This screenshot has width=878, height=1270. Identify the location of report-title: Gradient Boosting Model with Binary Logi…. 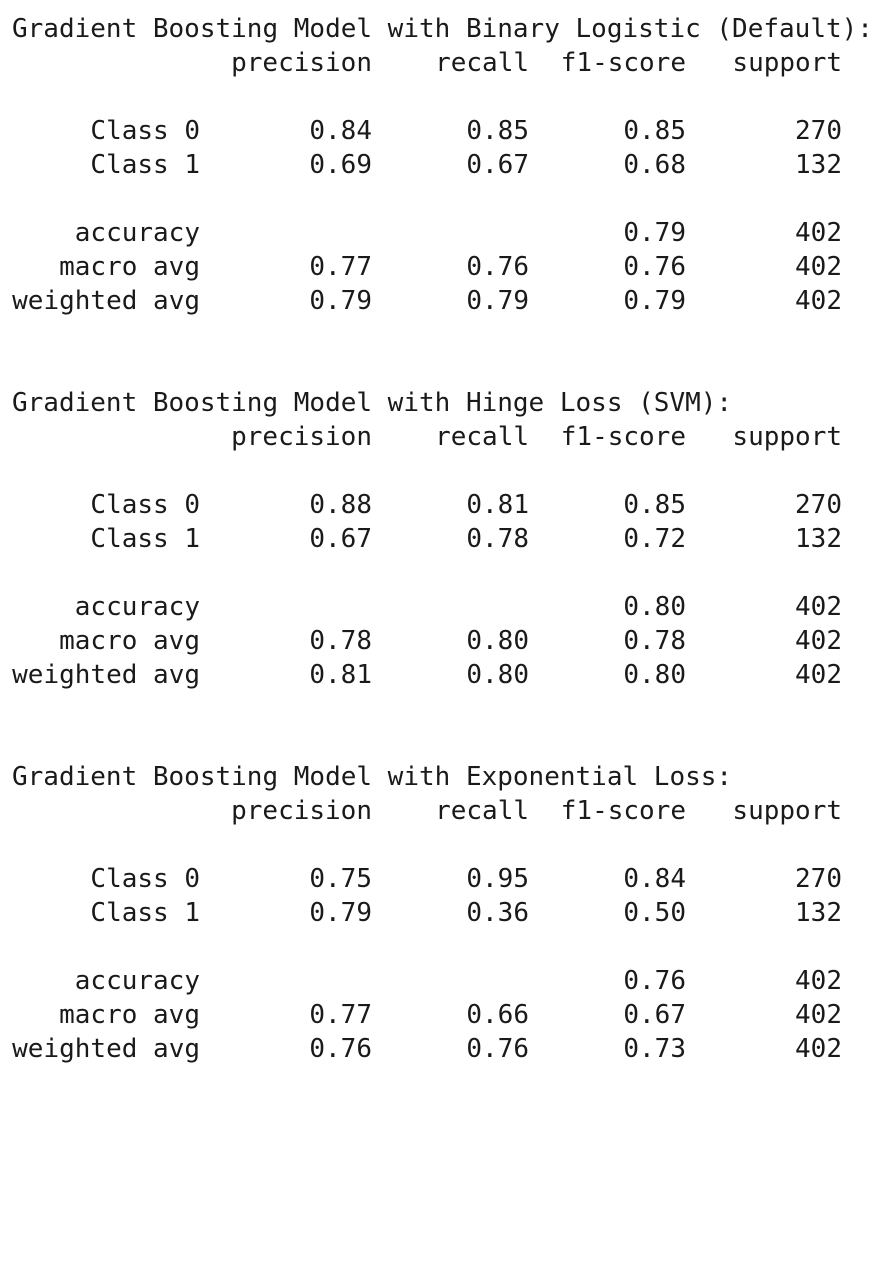
(442, 29).